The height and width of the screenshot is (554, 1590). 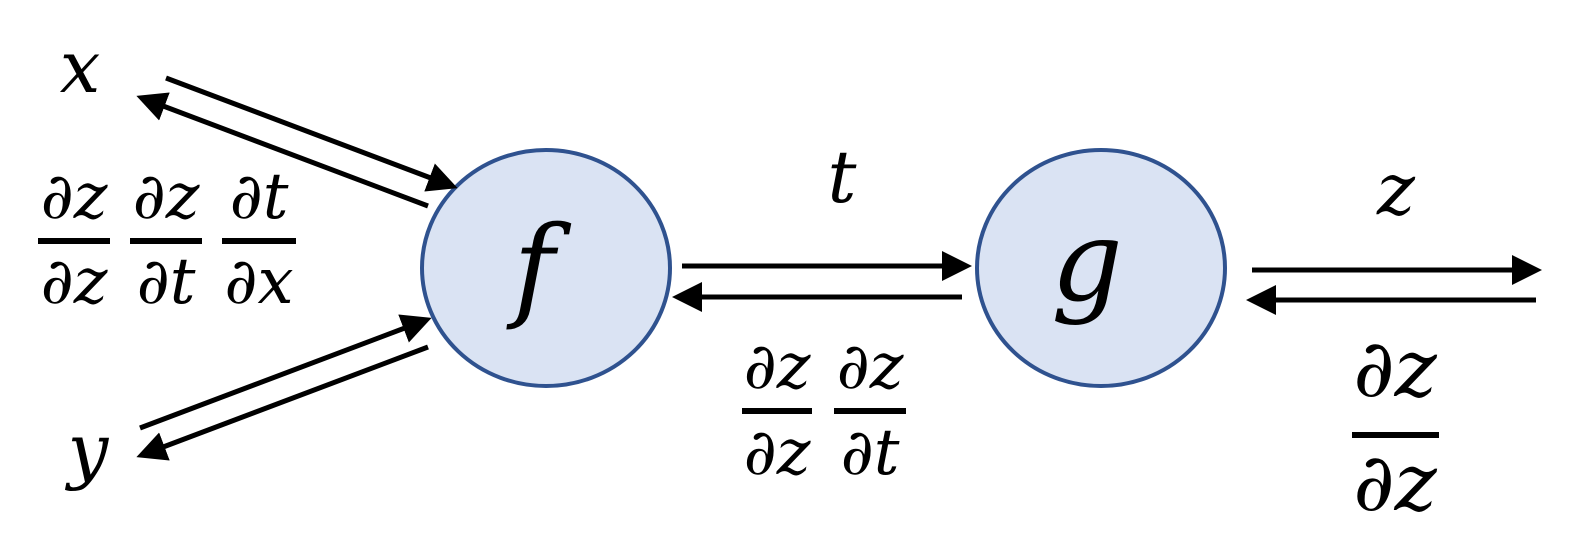 What do you see at coordinates (87, 450) in the screenshot?
I see `variable-y-label: y` at bounding box center [87, 450].